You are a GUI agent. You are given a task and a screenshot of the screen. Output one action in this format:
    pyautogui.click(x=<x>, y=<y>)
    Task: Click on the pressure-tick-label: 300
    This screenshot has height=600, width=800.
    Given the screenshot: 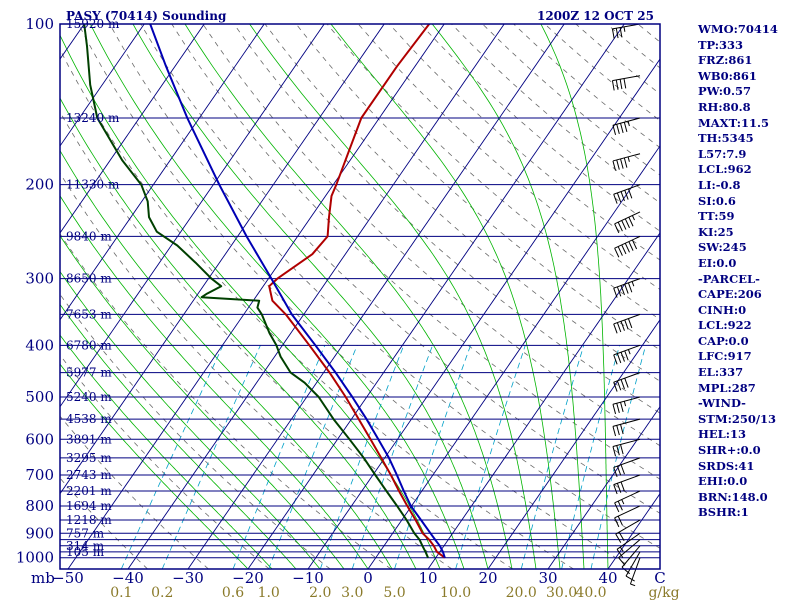 What is the action you would take?
    pyautogui.click(x=39, y=279)
    